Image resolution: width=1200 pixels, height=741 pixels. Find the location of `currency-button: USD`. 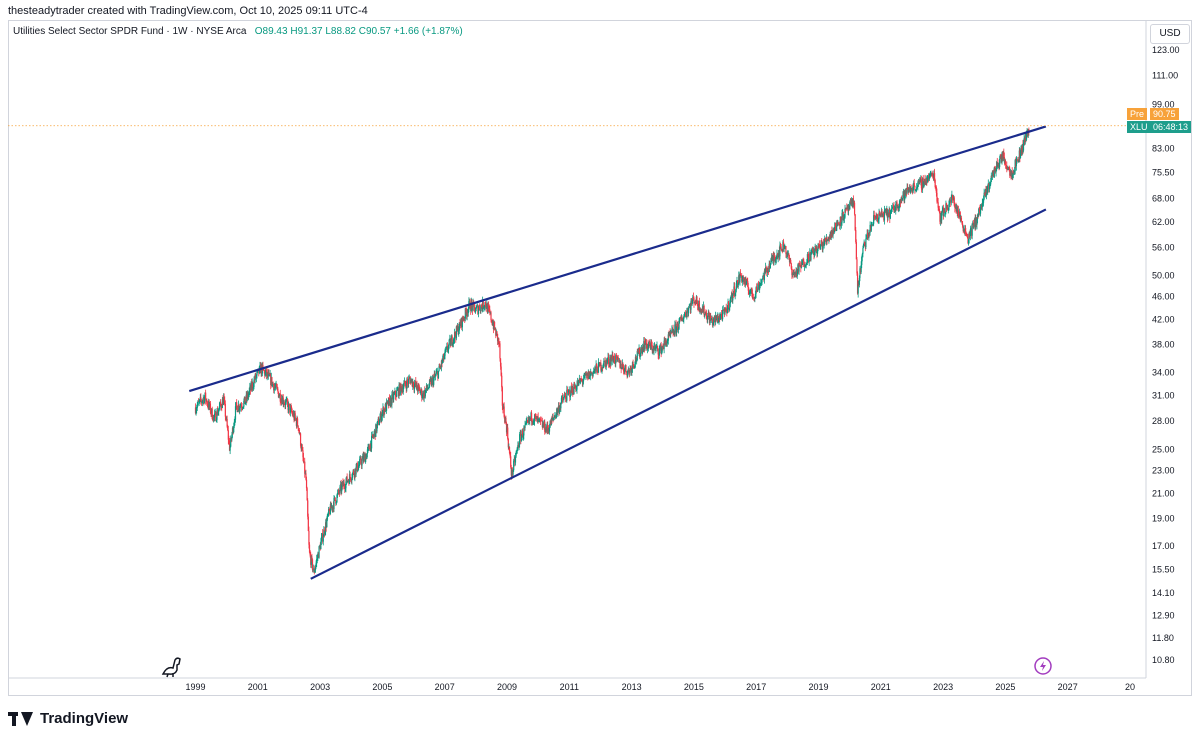

currency-button: USD is located at coordinates (1170, 34).